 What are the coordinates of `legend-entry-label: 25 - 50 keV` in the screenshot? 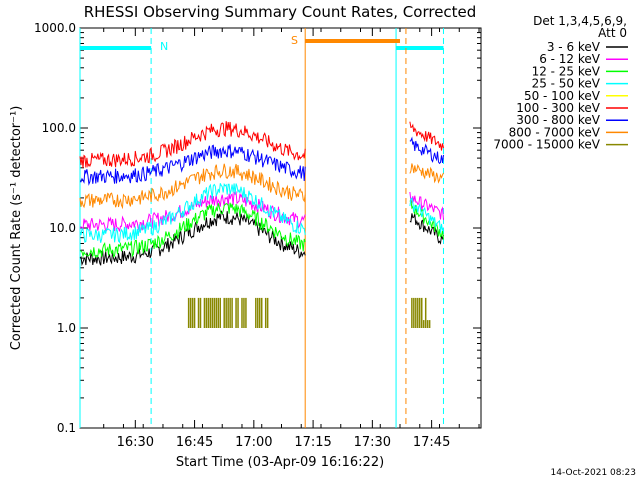 It's located at (566, 84).